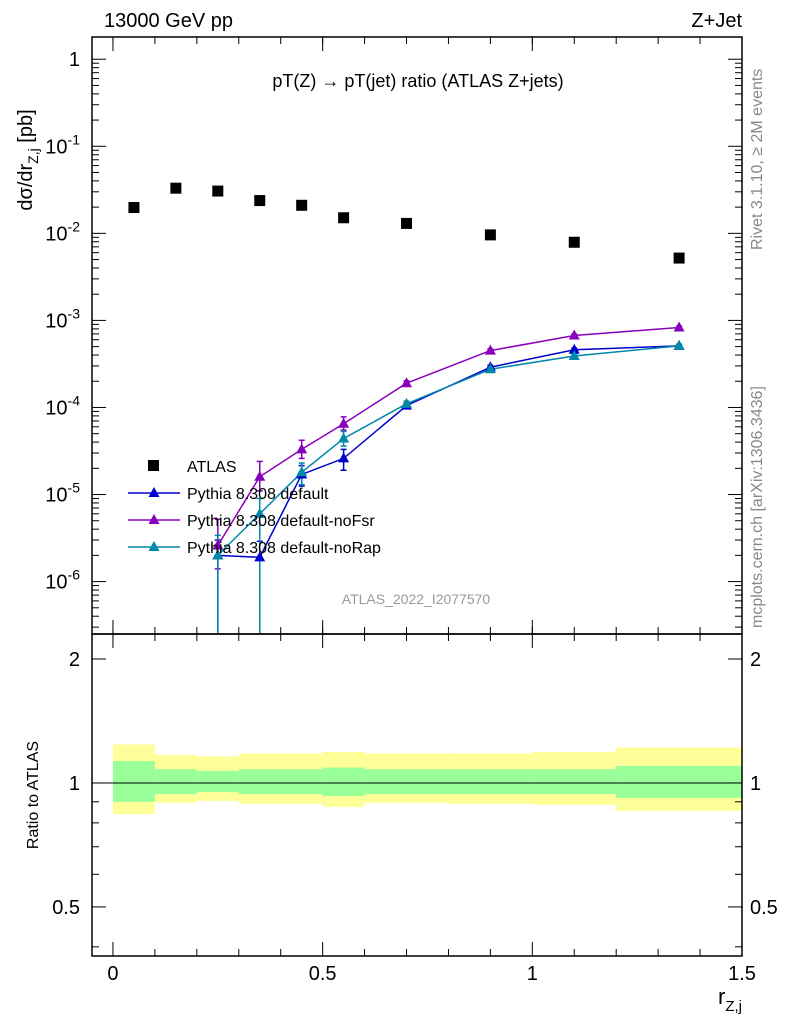 This screenshot has width=786, height=1024. Describe the element at coordinates (33, 795) in the screenshot. I see `ratio-y-axis-title: Ratio to ATLAS` at that location.